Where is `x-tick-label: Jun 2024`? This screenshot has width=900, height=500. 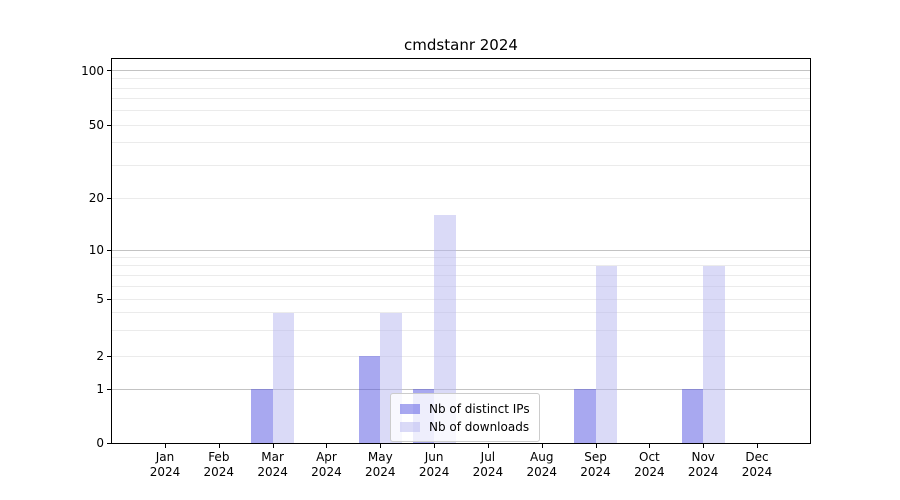 x-tick-label: Jun 2024 is located at coordinates (434, 465).